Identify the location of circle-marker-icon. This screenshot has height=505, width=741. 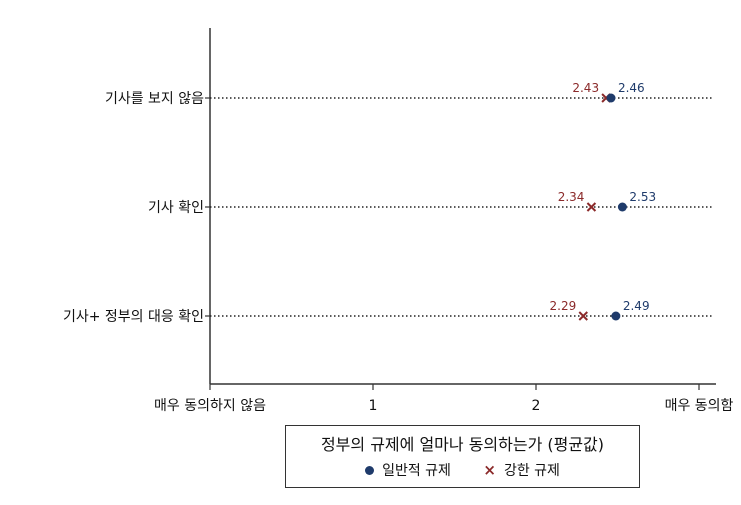
(370, 470).